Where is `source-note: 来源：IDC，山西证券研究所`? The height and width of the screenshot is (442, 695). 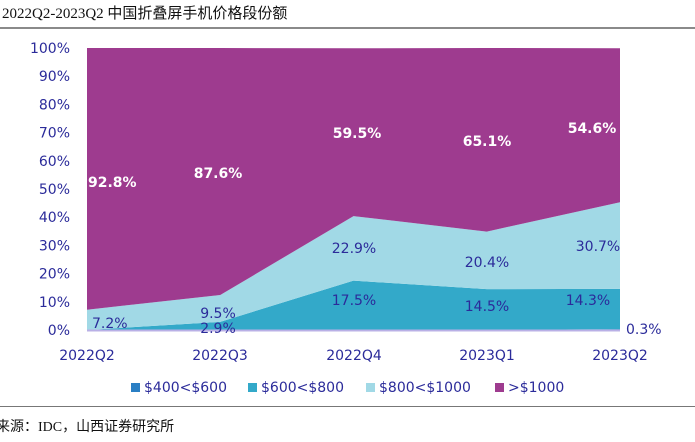 source-note: 来源：IDC，山西证券研究所 is located at coordinates (87, 427).